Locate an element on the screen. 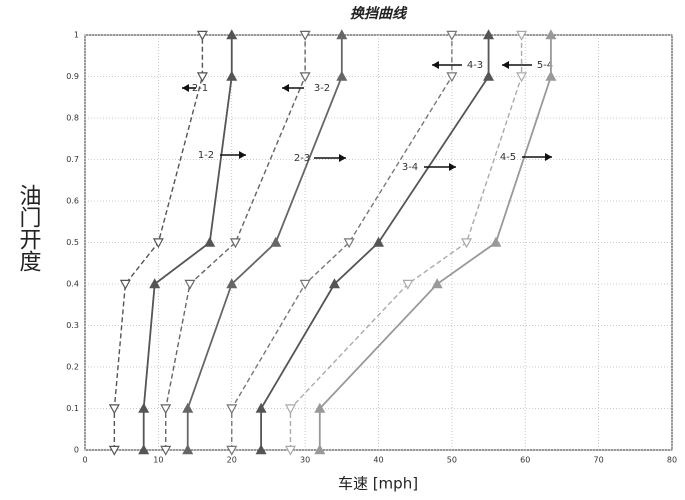 The height and width of the screenshot is (500, 685). y-tick-label: 0.1 is located at coordinates (72, 408).